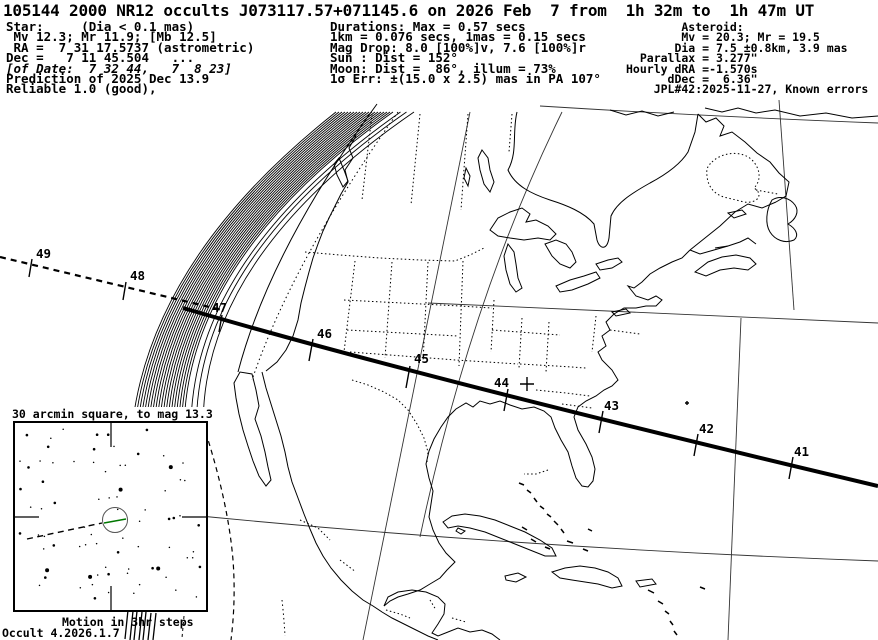 The image size is (878, 640). Describe the element at coordinates (421, 358) in the screenshot. I see `tick-label-45: 45` at that location.